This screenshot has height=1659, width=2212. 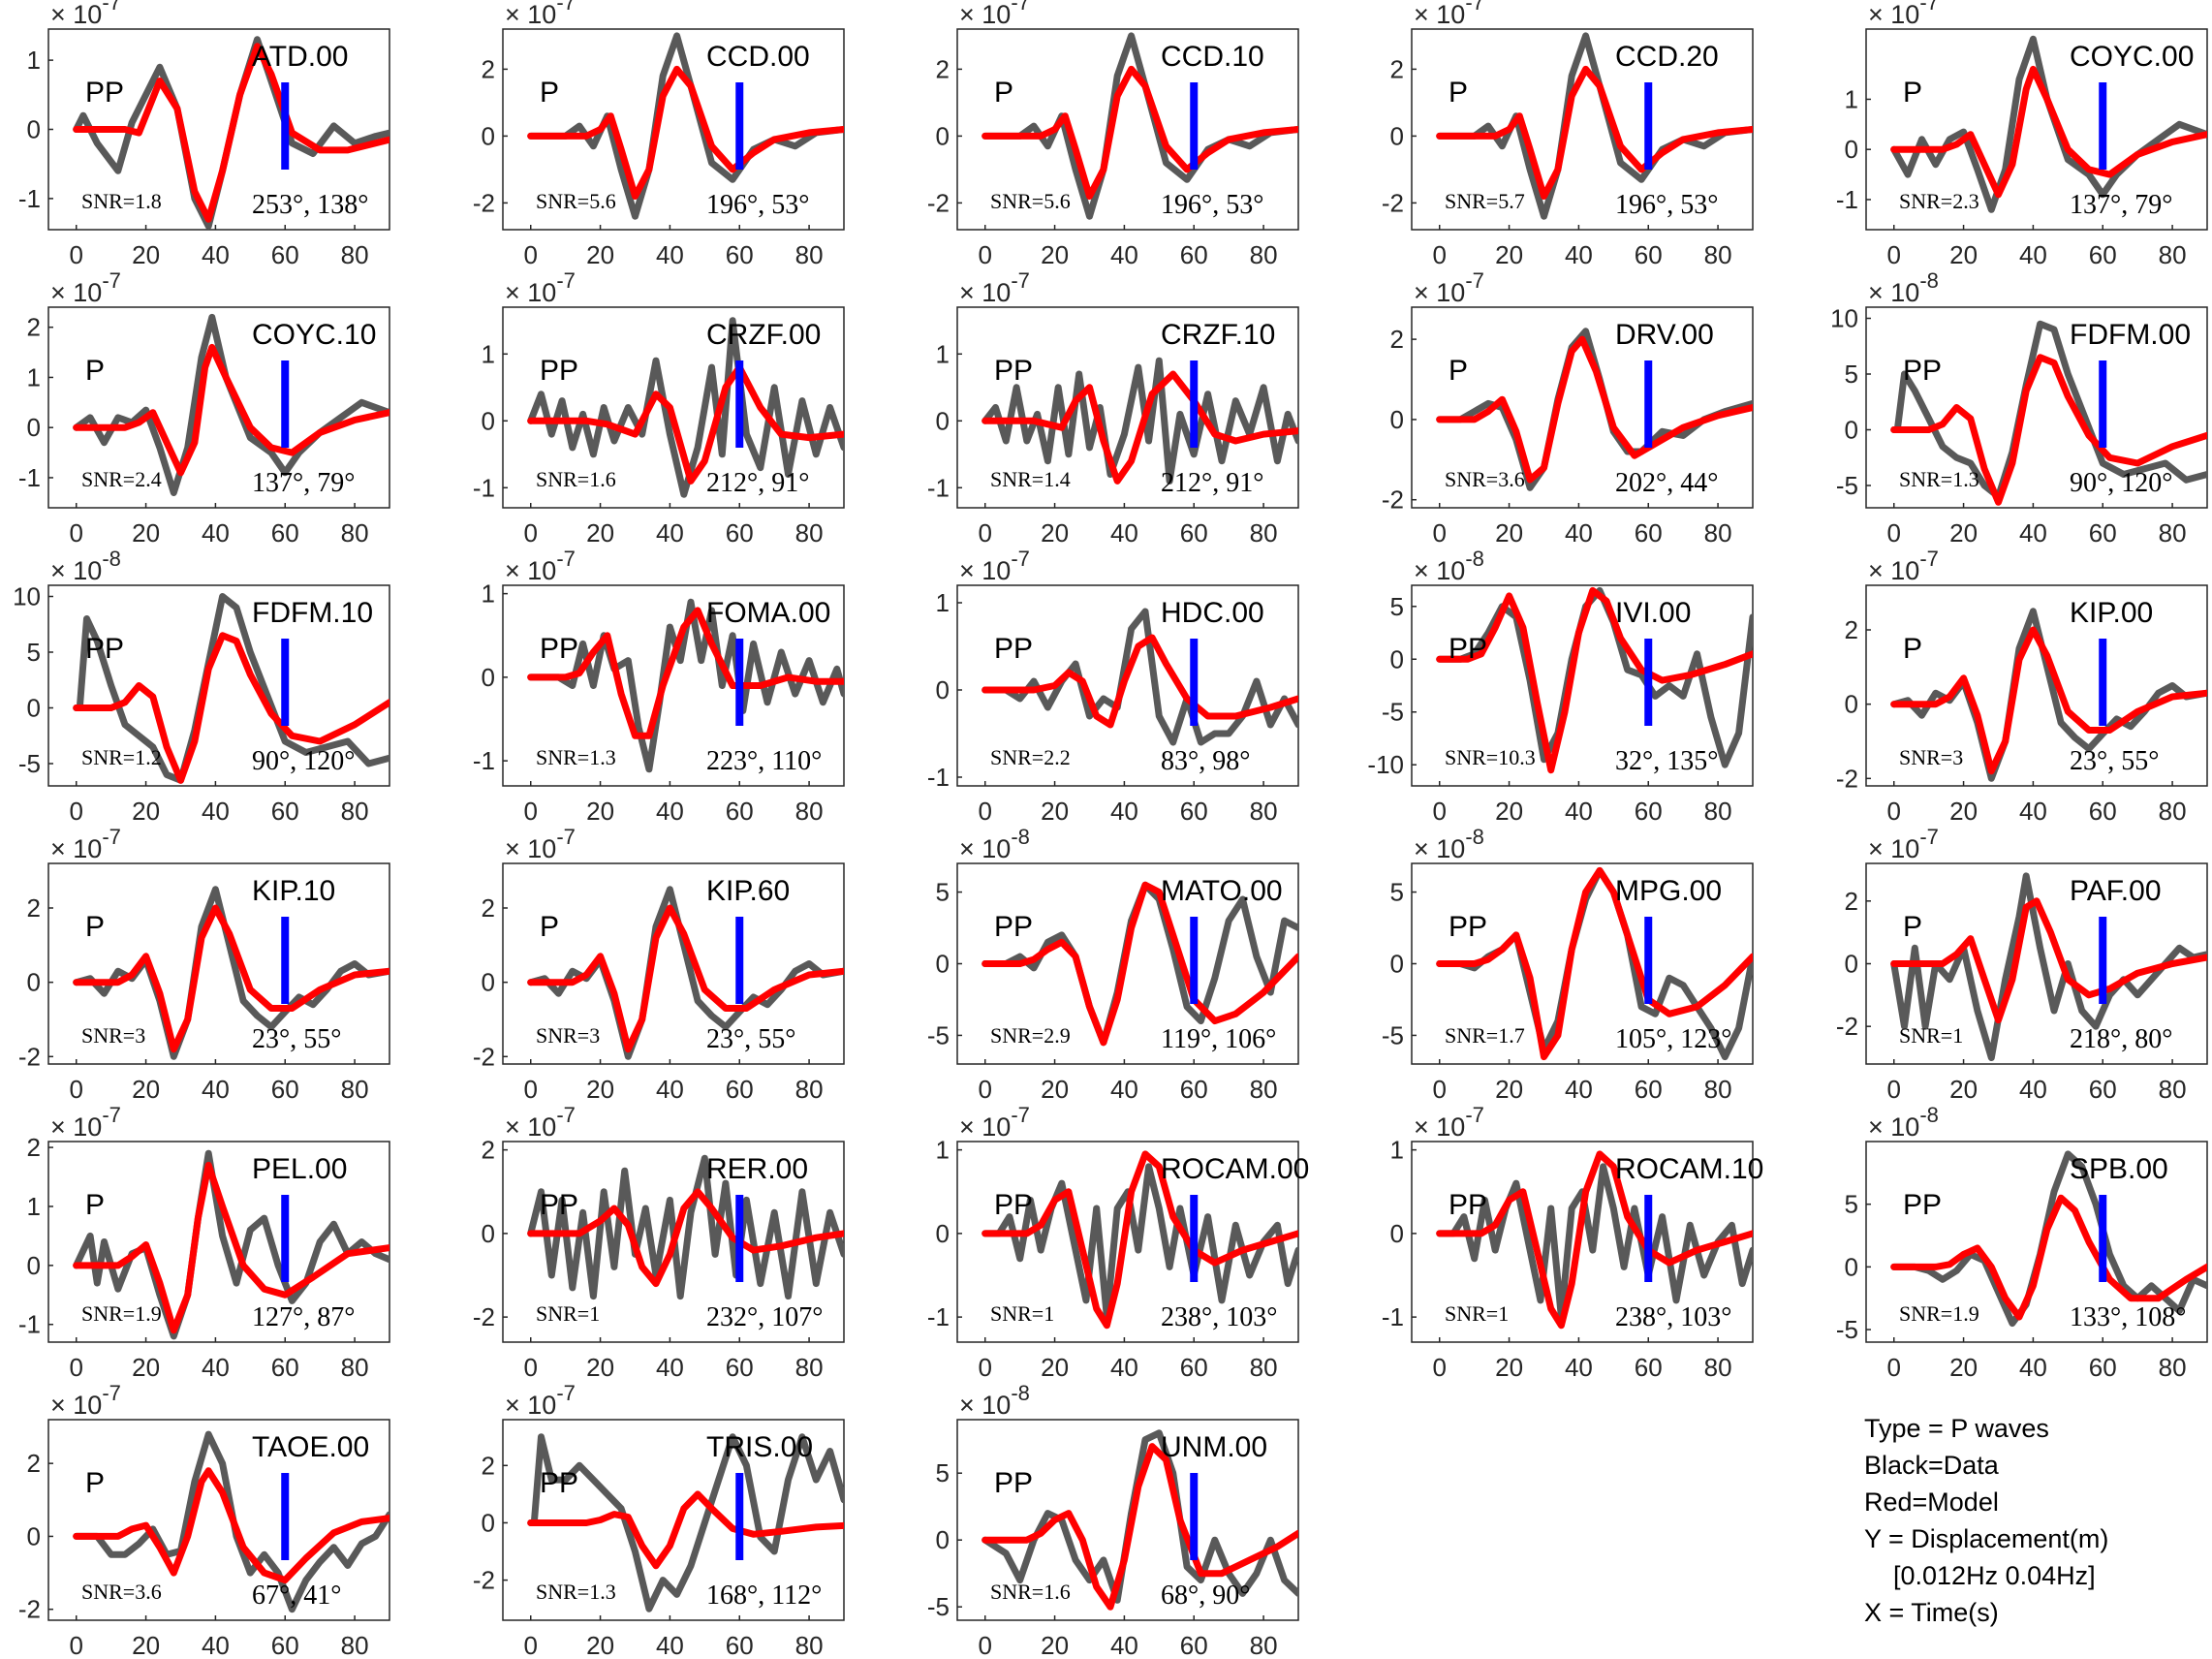 I want to click on angles-label: 90°, 120°, so click(x=303, y=761).